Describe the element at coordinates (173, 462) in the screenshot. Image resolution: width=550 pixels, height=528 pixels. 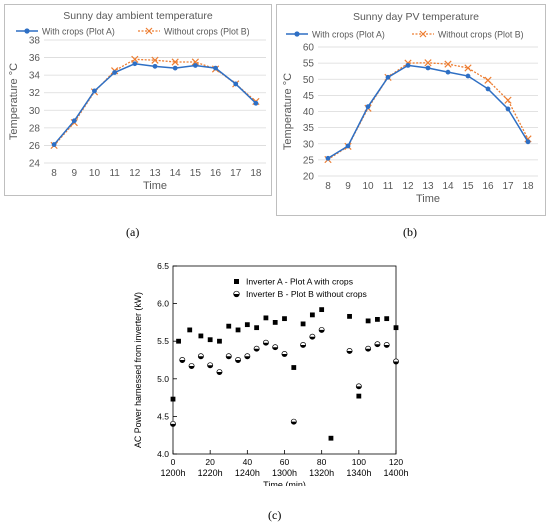
I see `x-tick-label: 0` at that location.